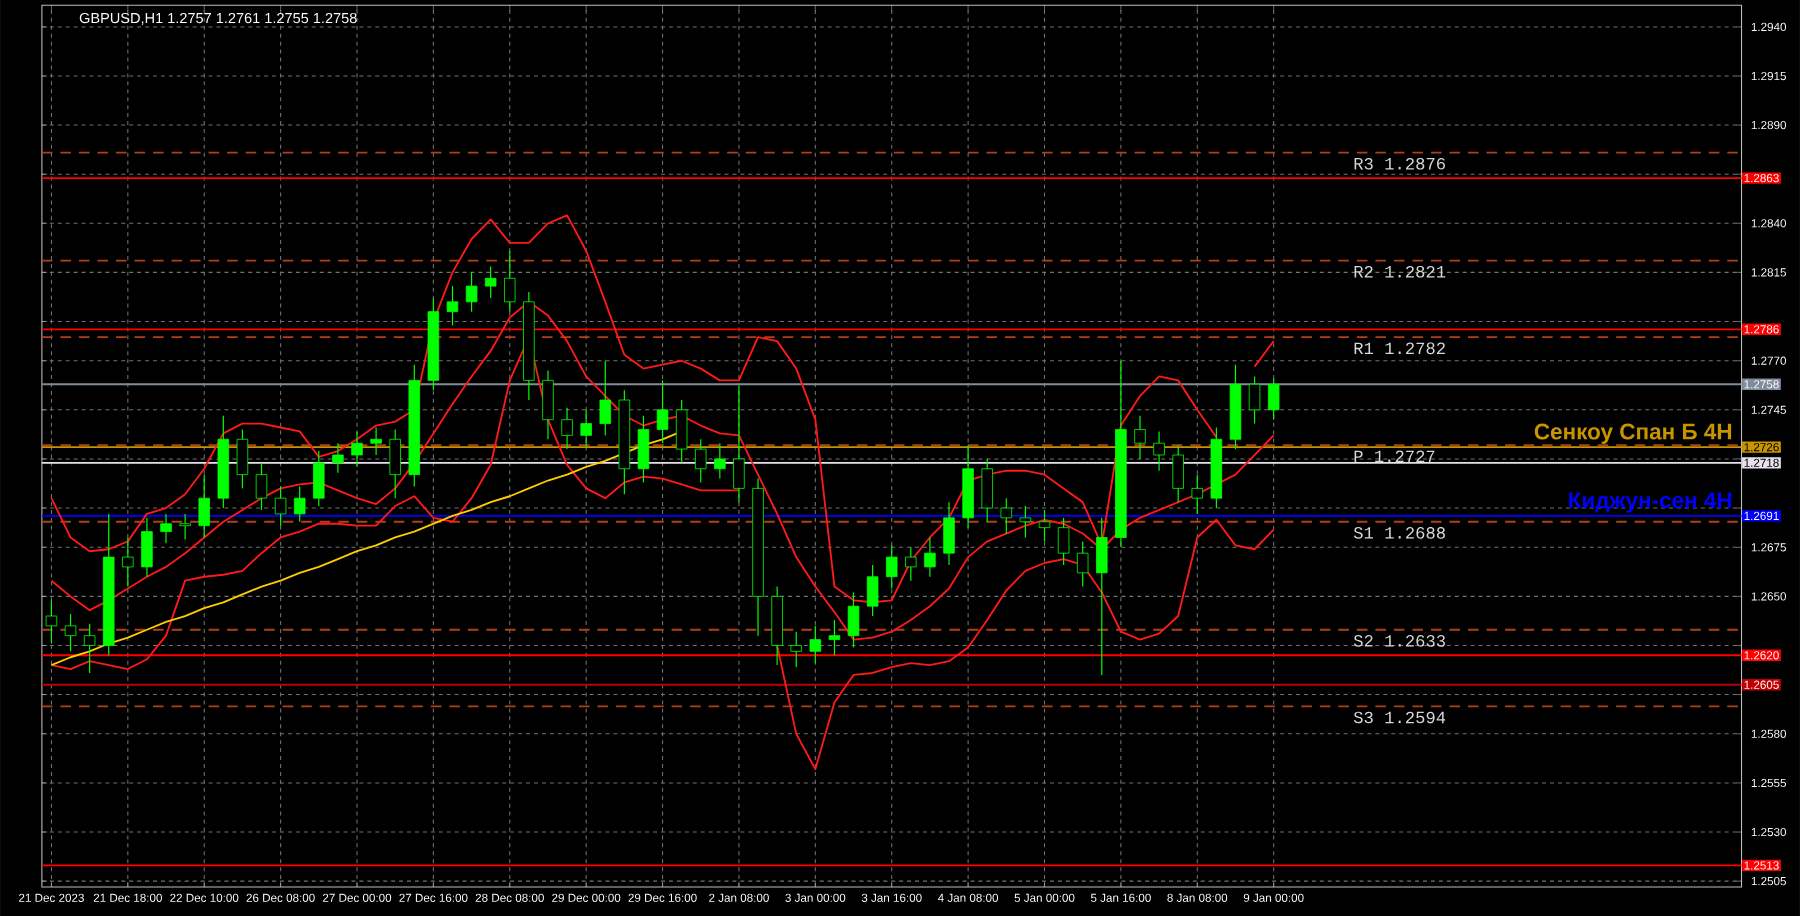 The width and height of the screenshot is (1800, 916). I want to click on ref-line-label: R3 1.2876, so click(1399, 163).